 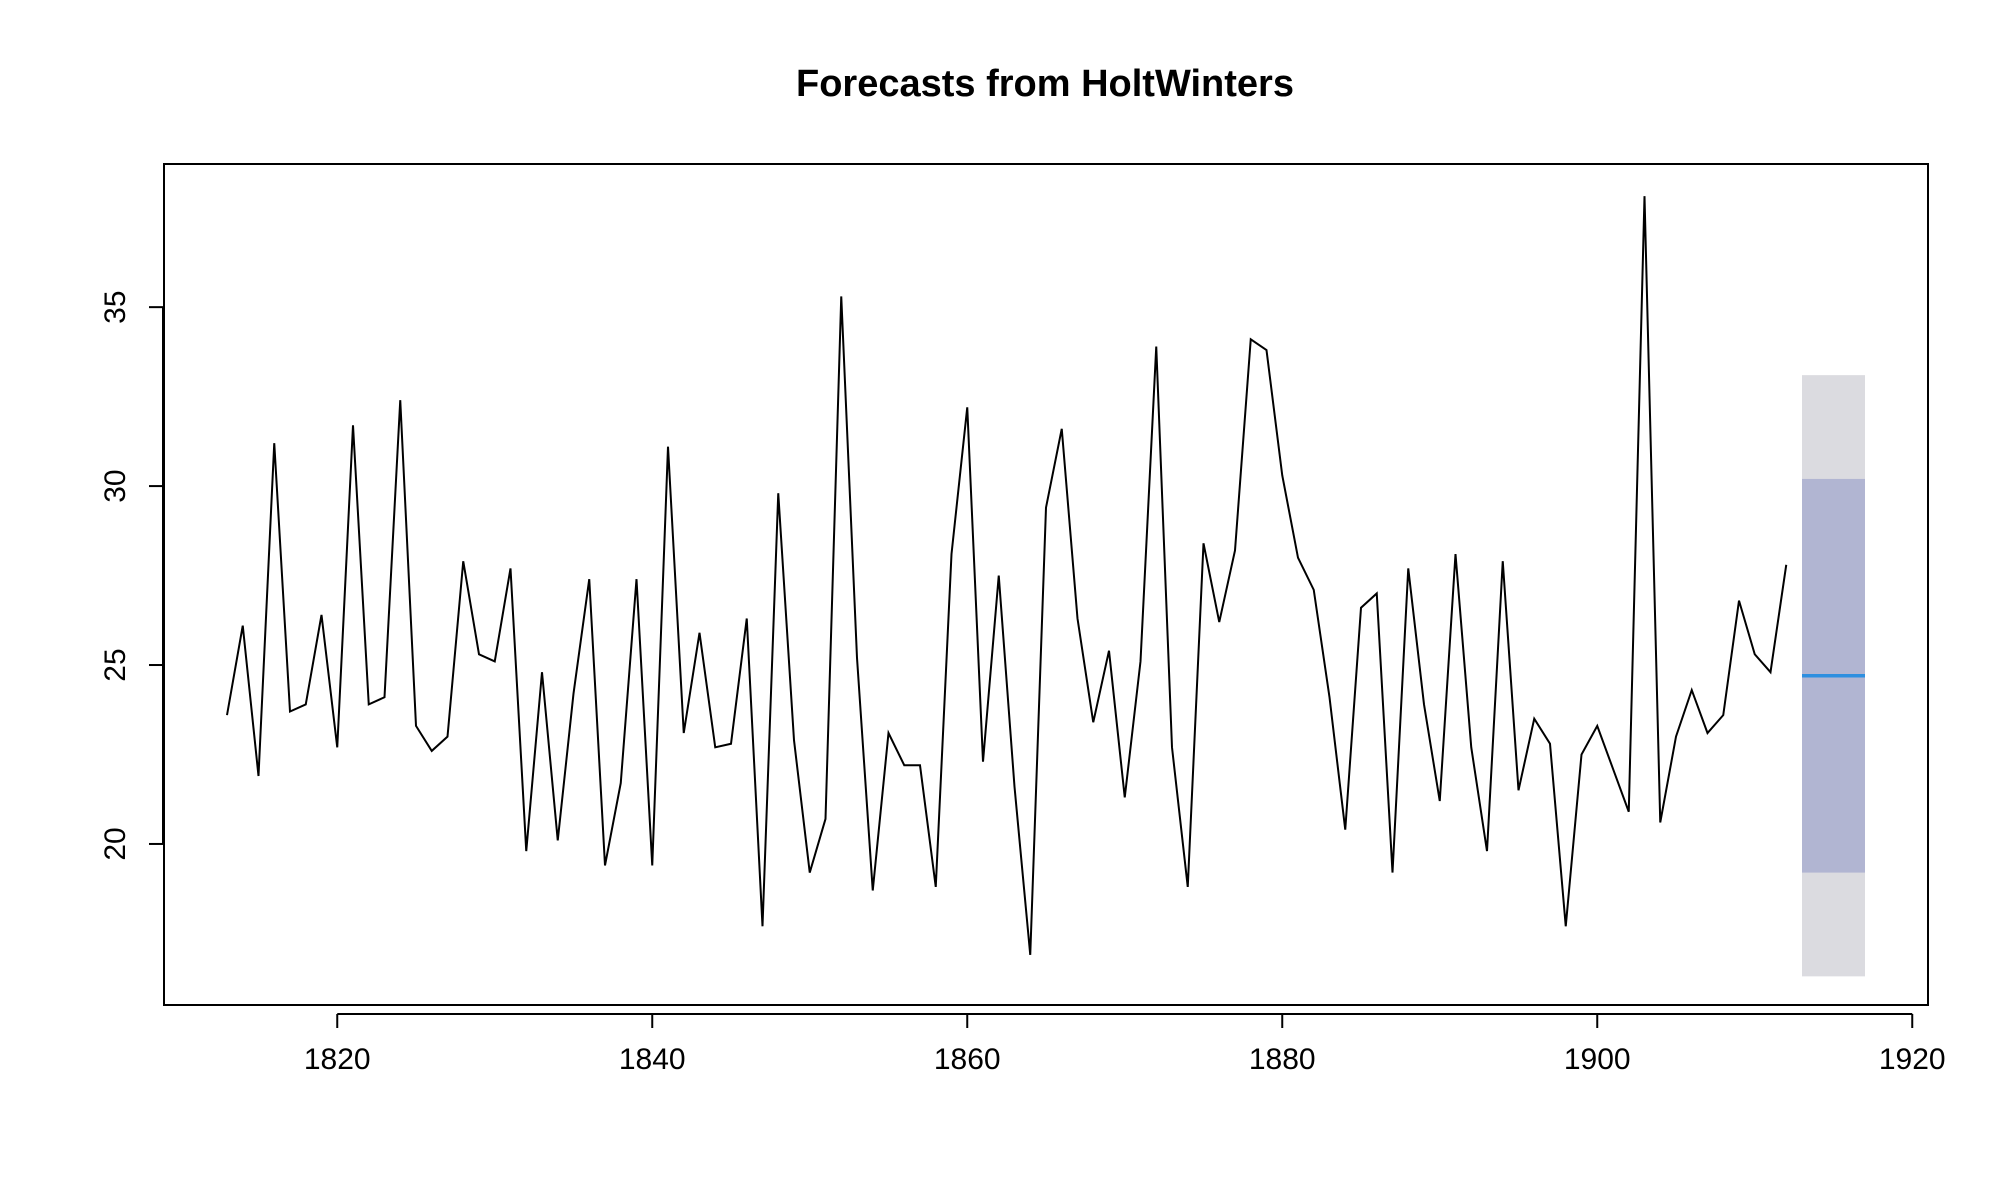 I want to click on y-tick-label: 20, so click(x=115, y=843).